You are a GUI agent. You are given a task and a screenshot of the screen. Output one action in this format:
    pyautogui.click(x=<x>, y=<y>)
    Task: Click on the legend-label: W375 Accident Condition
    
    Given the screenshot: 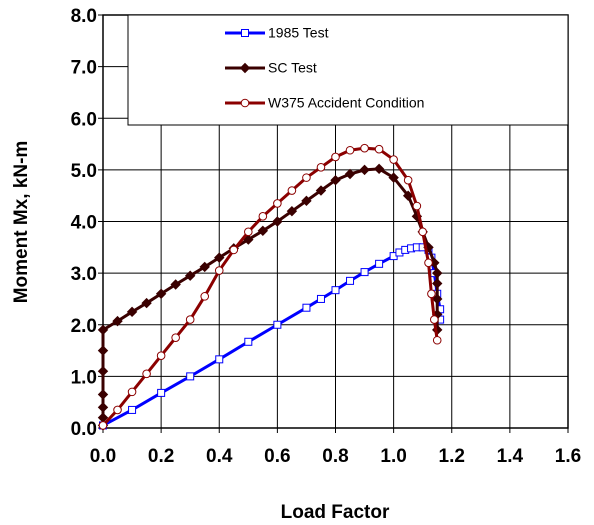 What is the action you would take?
    pyautogui.click(x=346, y=103)
    